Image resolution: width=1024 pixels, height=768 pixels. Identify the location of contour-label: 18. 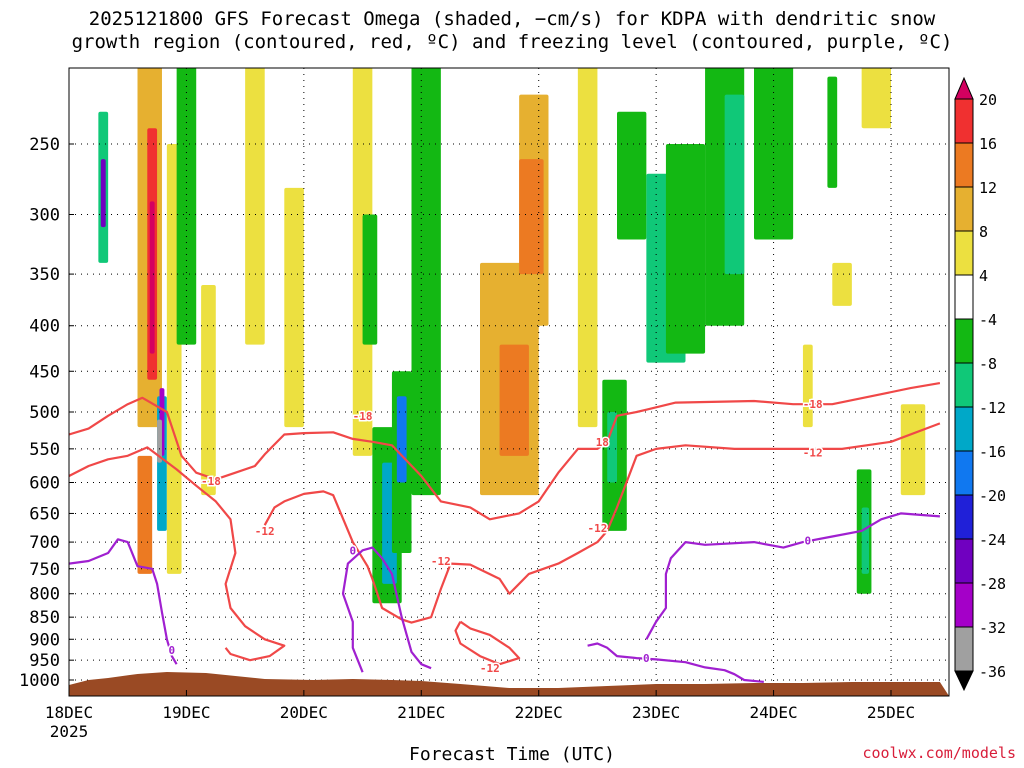
(602, 442).